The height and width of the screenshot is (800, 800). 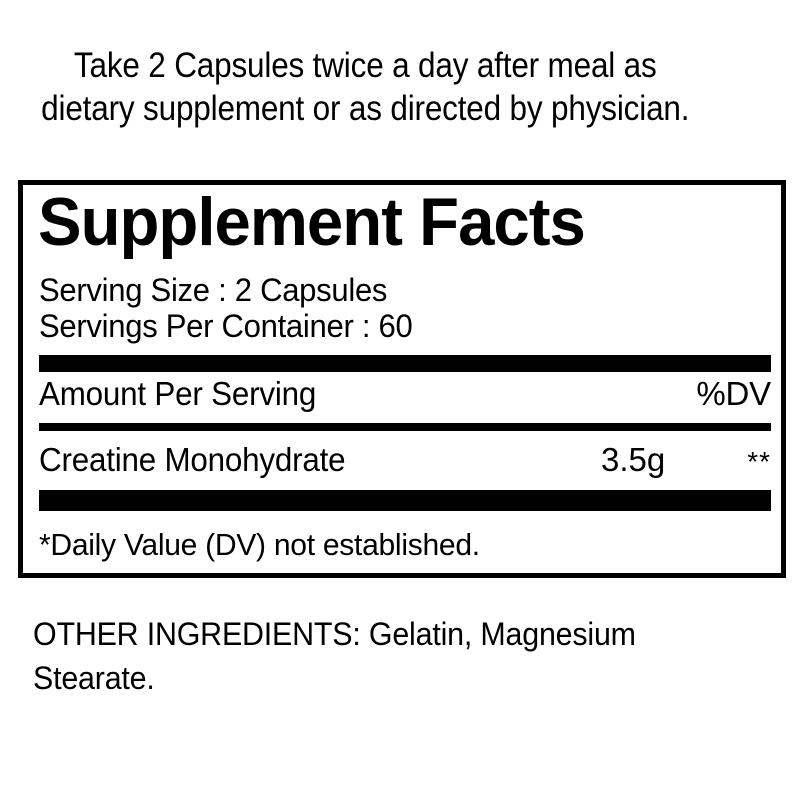 I want to click on page-title: Supplement Facts, so click(x=312, y=222).